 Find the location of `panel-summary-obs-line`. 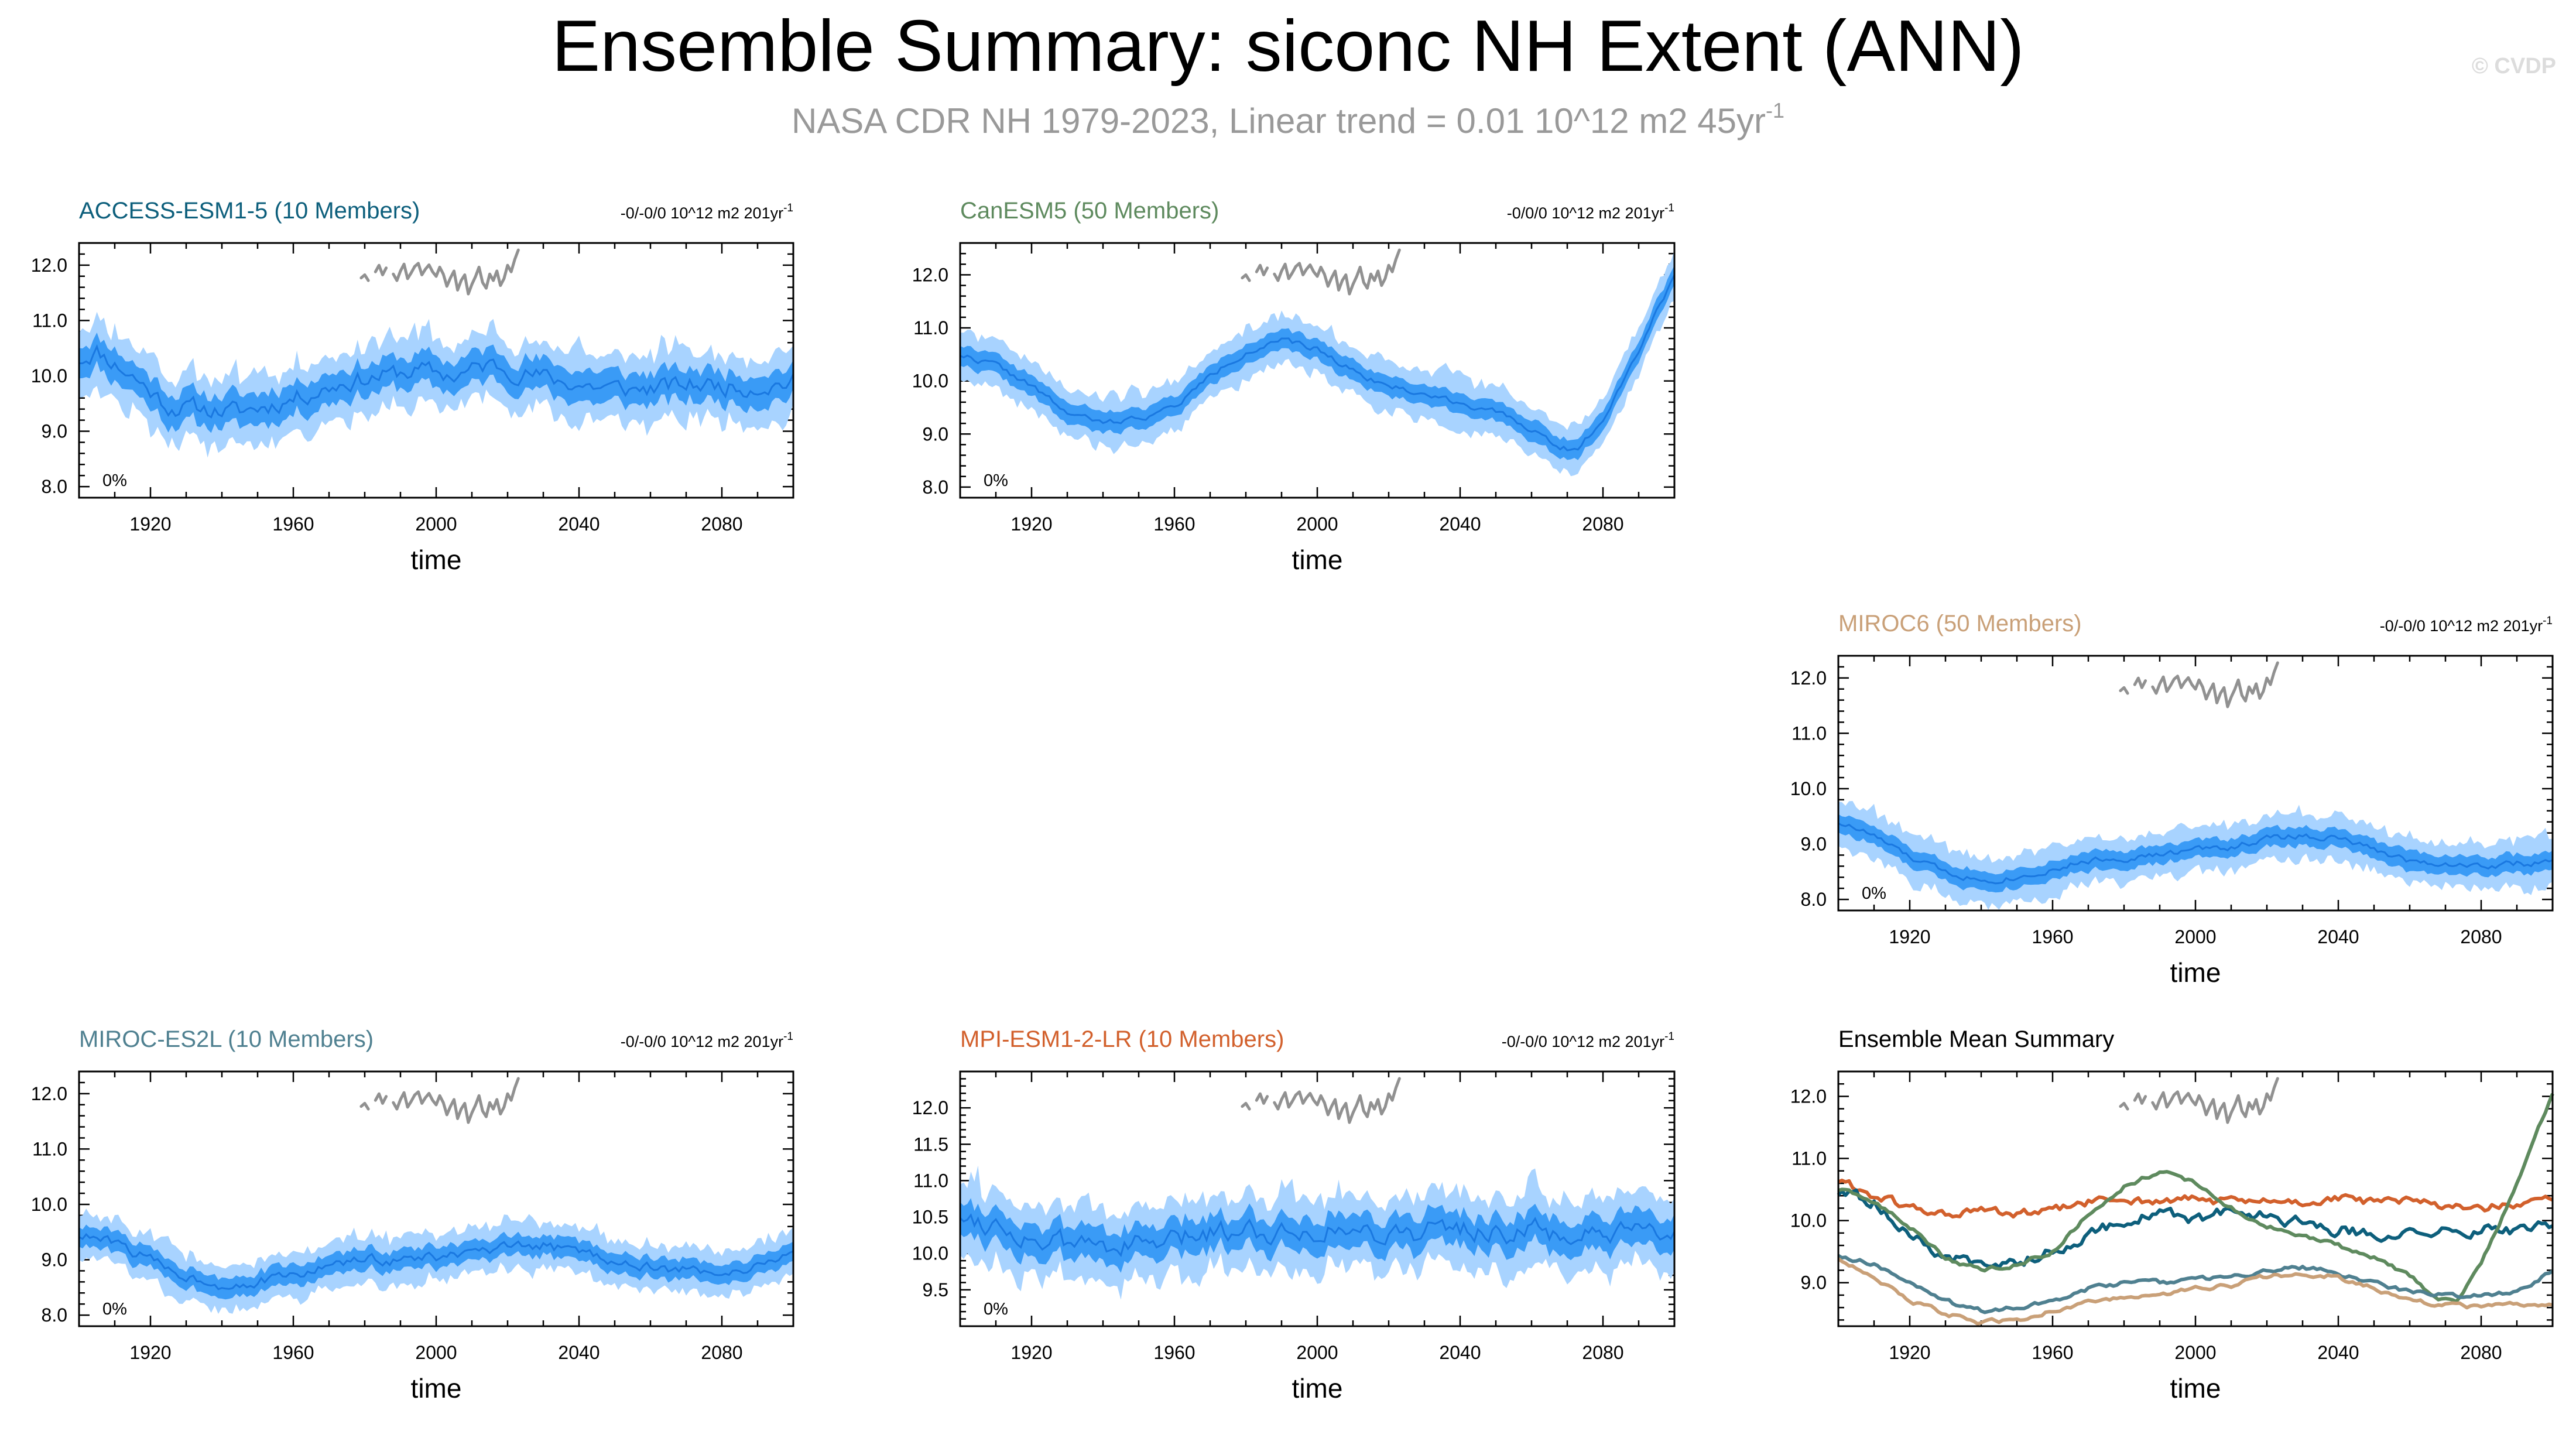

panel-summary-obs-line is located at coordinates (2124, 1106).